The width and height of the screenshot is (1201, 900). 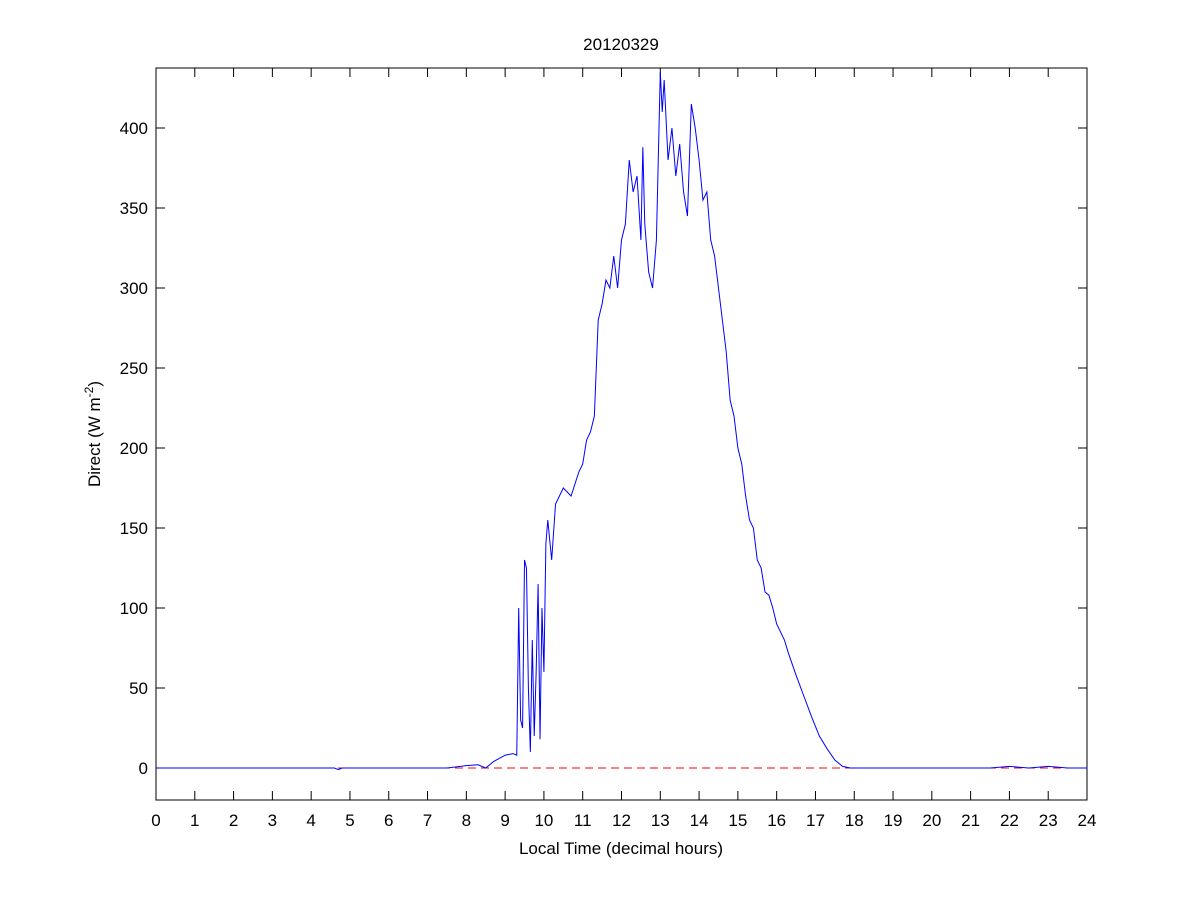 I want to click on y-tick-label: 200, so click(x=134, y=448).